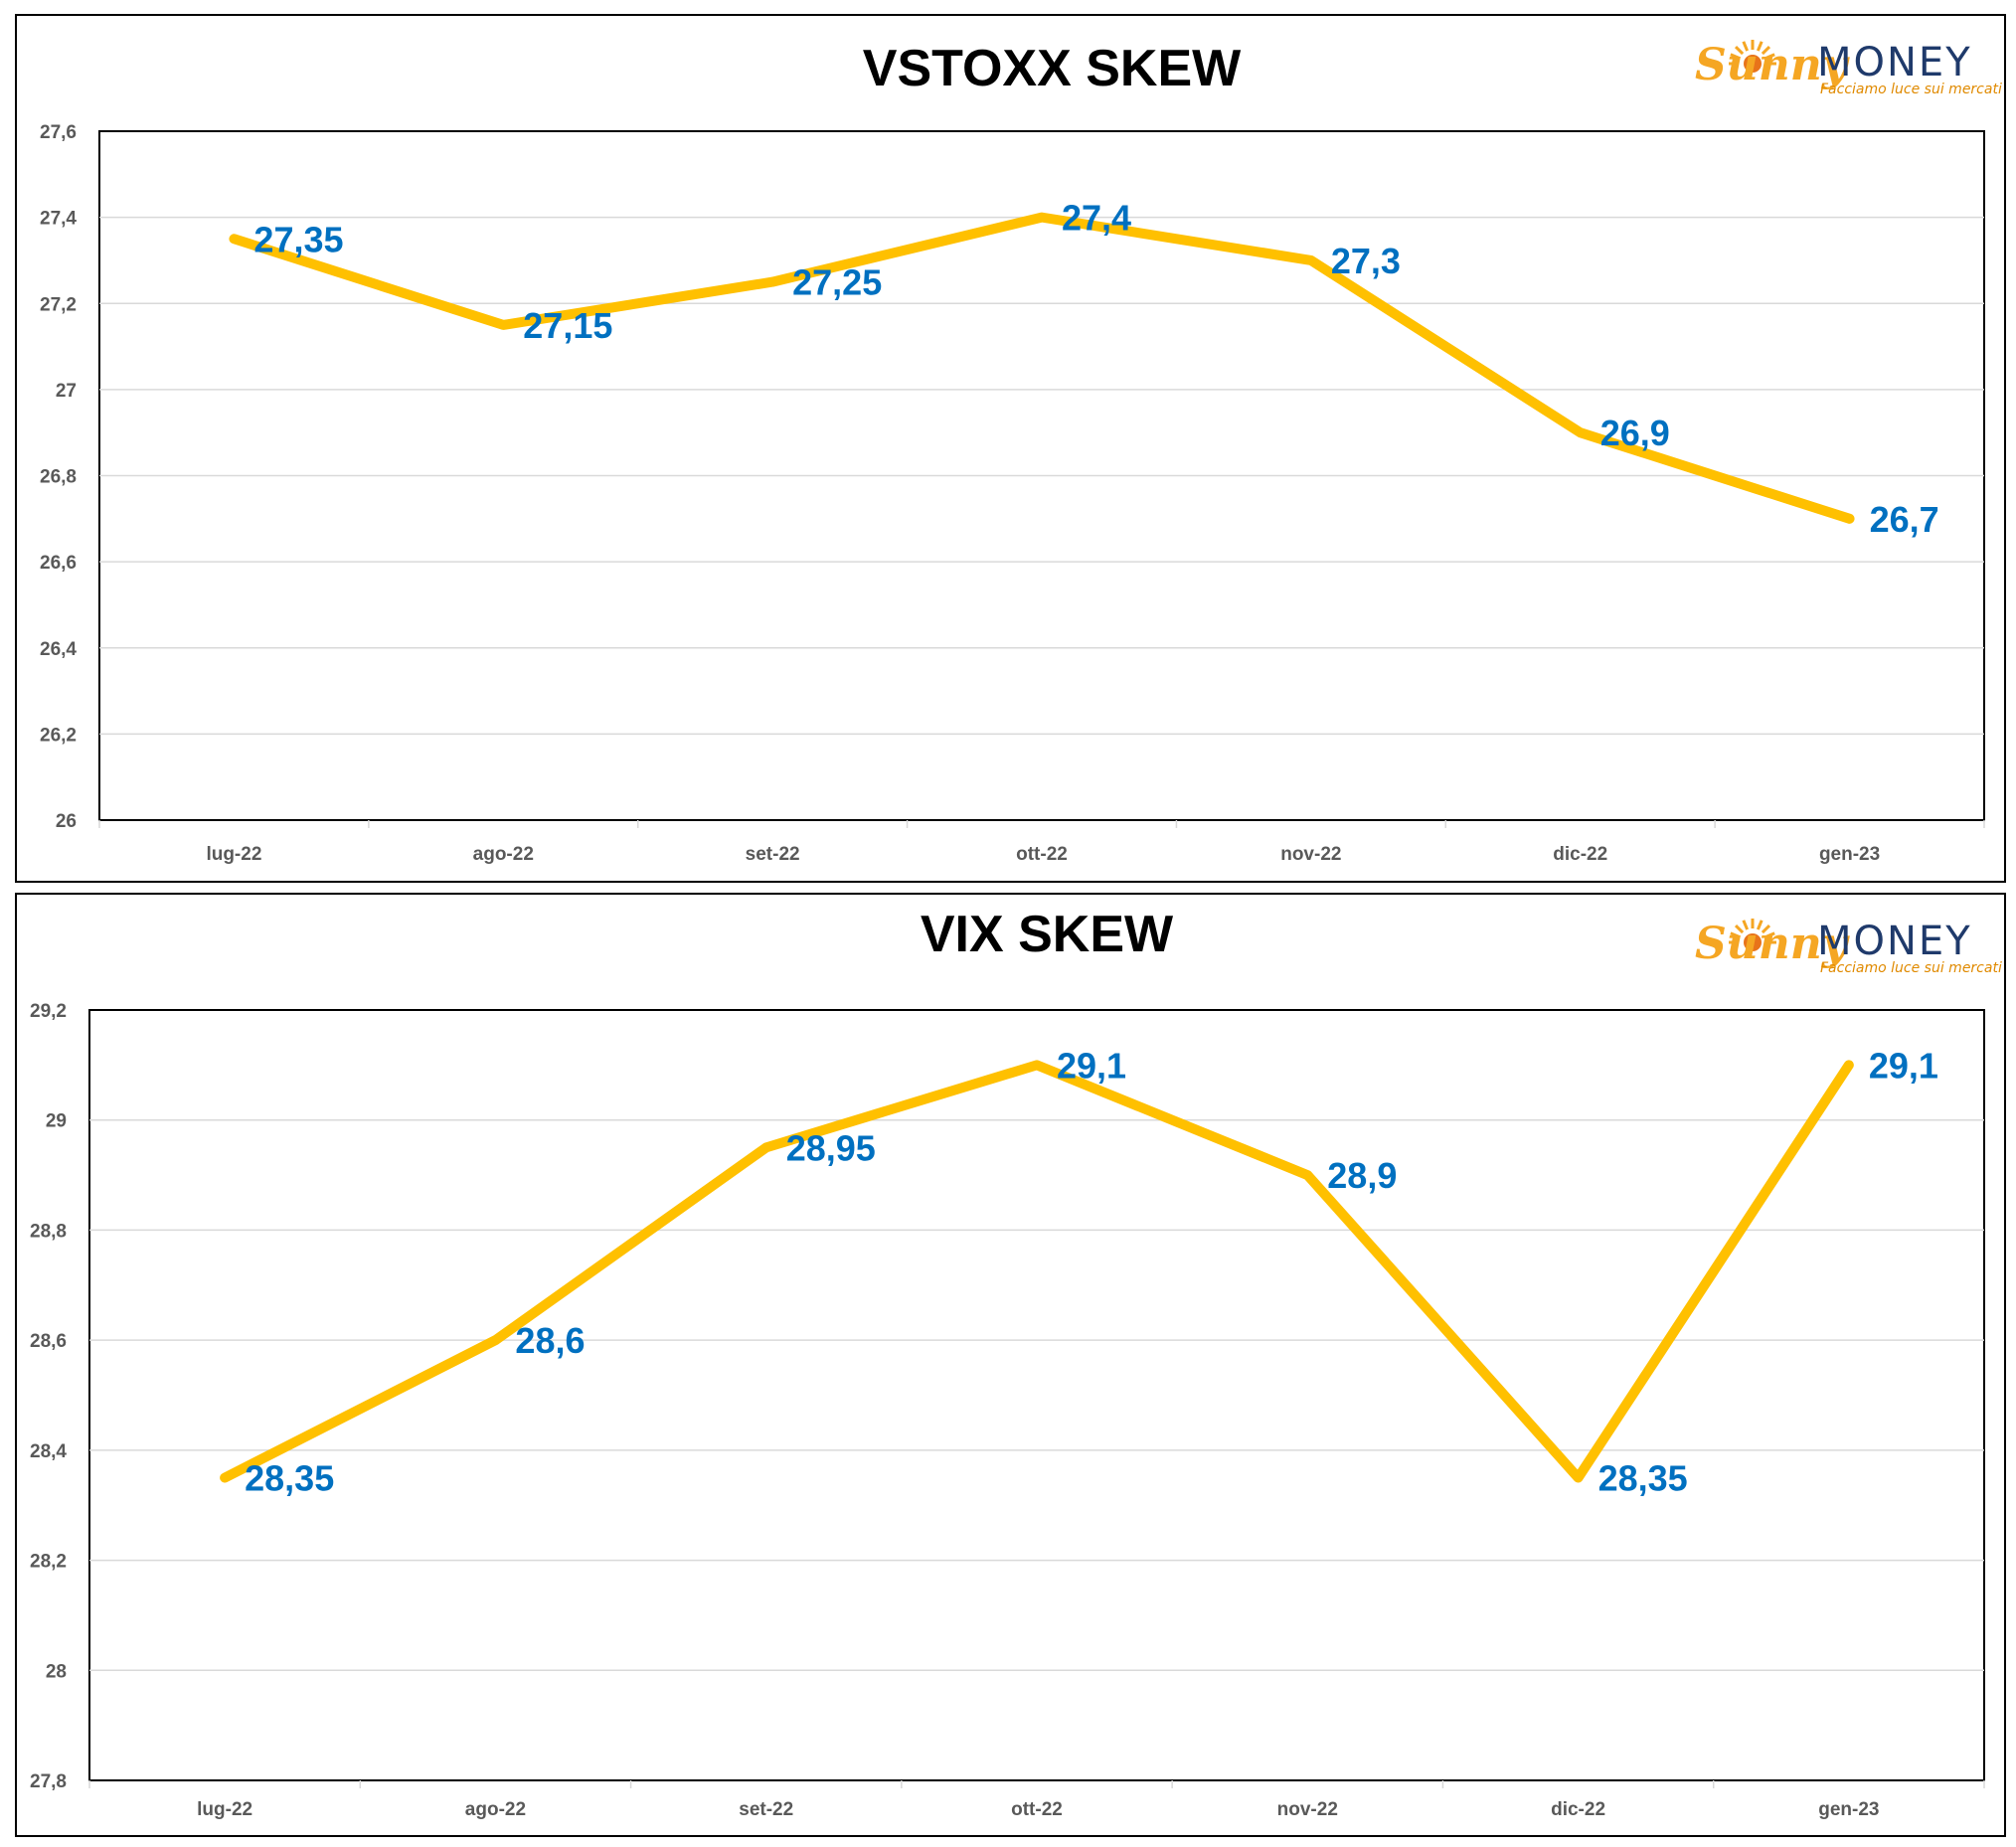  What do you see at coordinates (48, 1011) in the screenshot?
I see `y-tick-label: 29,2` at bounding box center [48, 1011].